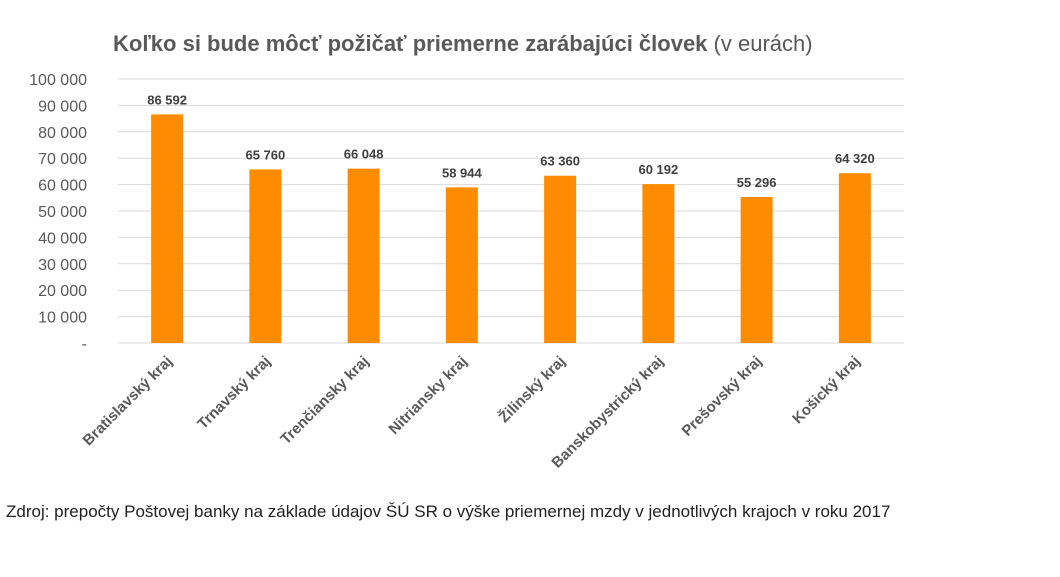 The height and width of the screenshot is (577, 1060). Describe the element at coordinates (658, 169) in the screenshot. I see `data-label: 60 192` at that location.